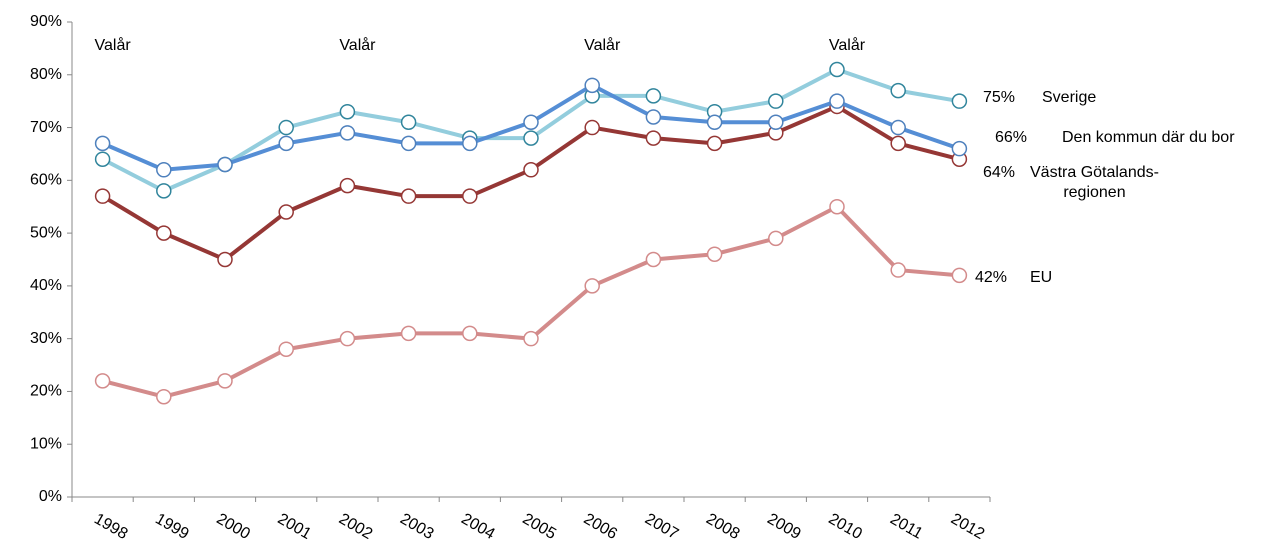 The width and height of the screenshot is (1287, 550). I want to click on series-label: Sverige, so click(1069, 97).